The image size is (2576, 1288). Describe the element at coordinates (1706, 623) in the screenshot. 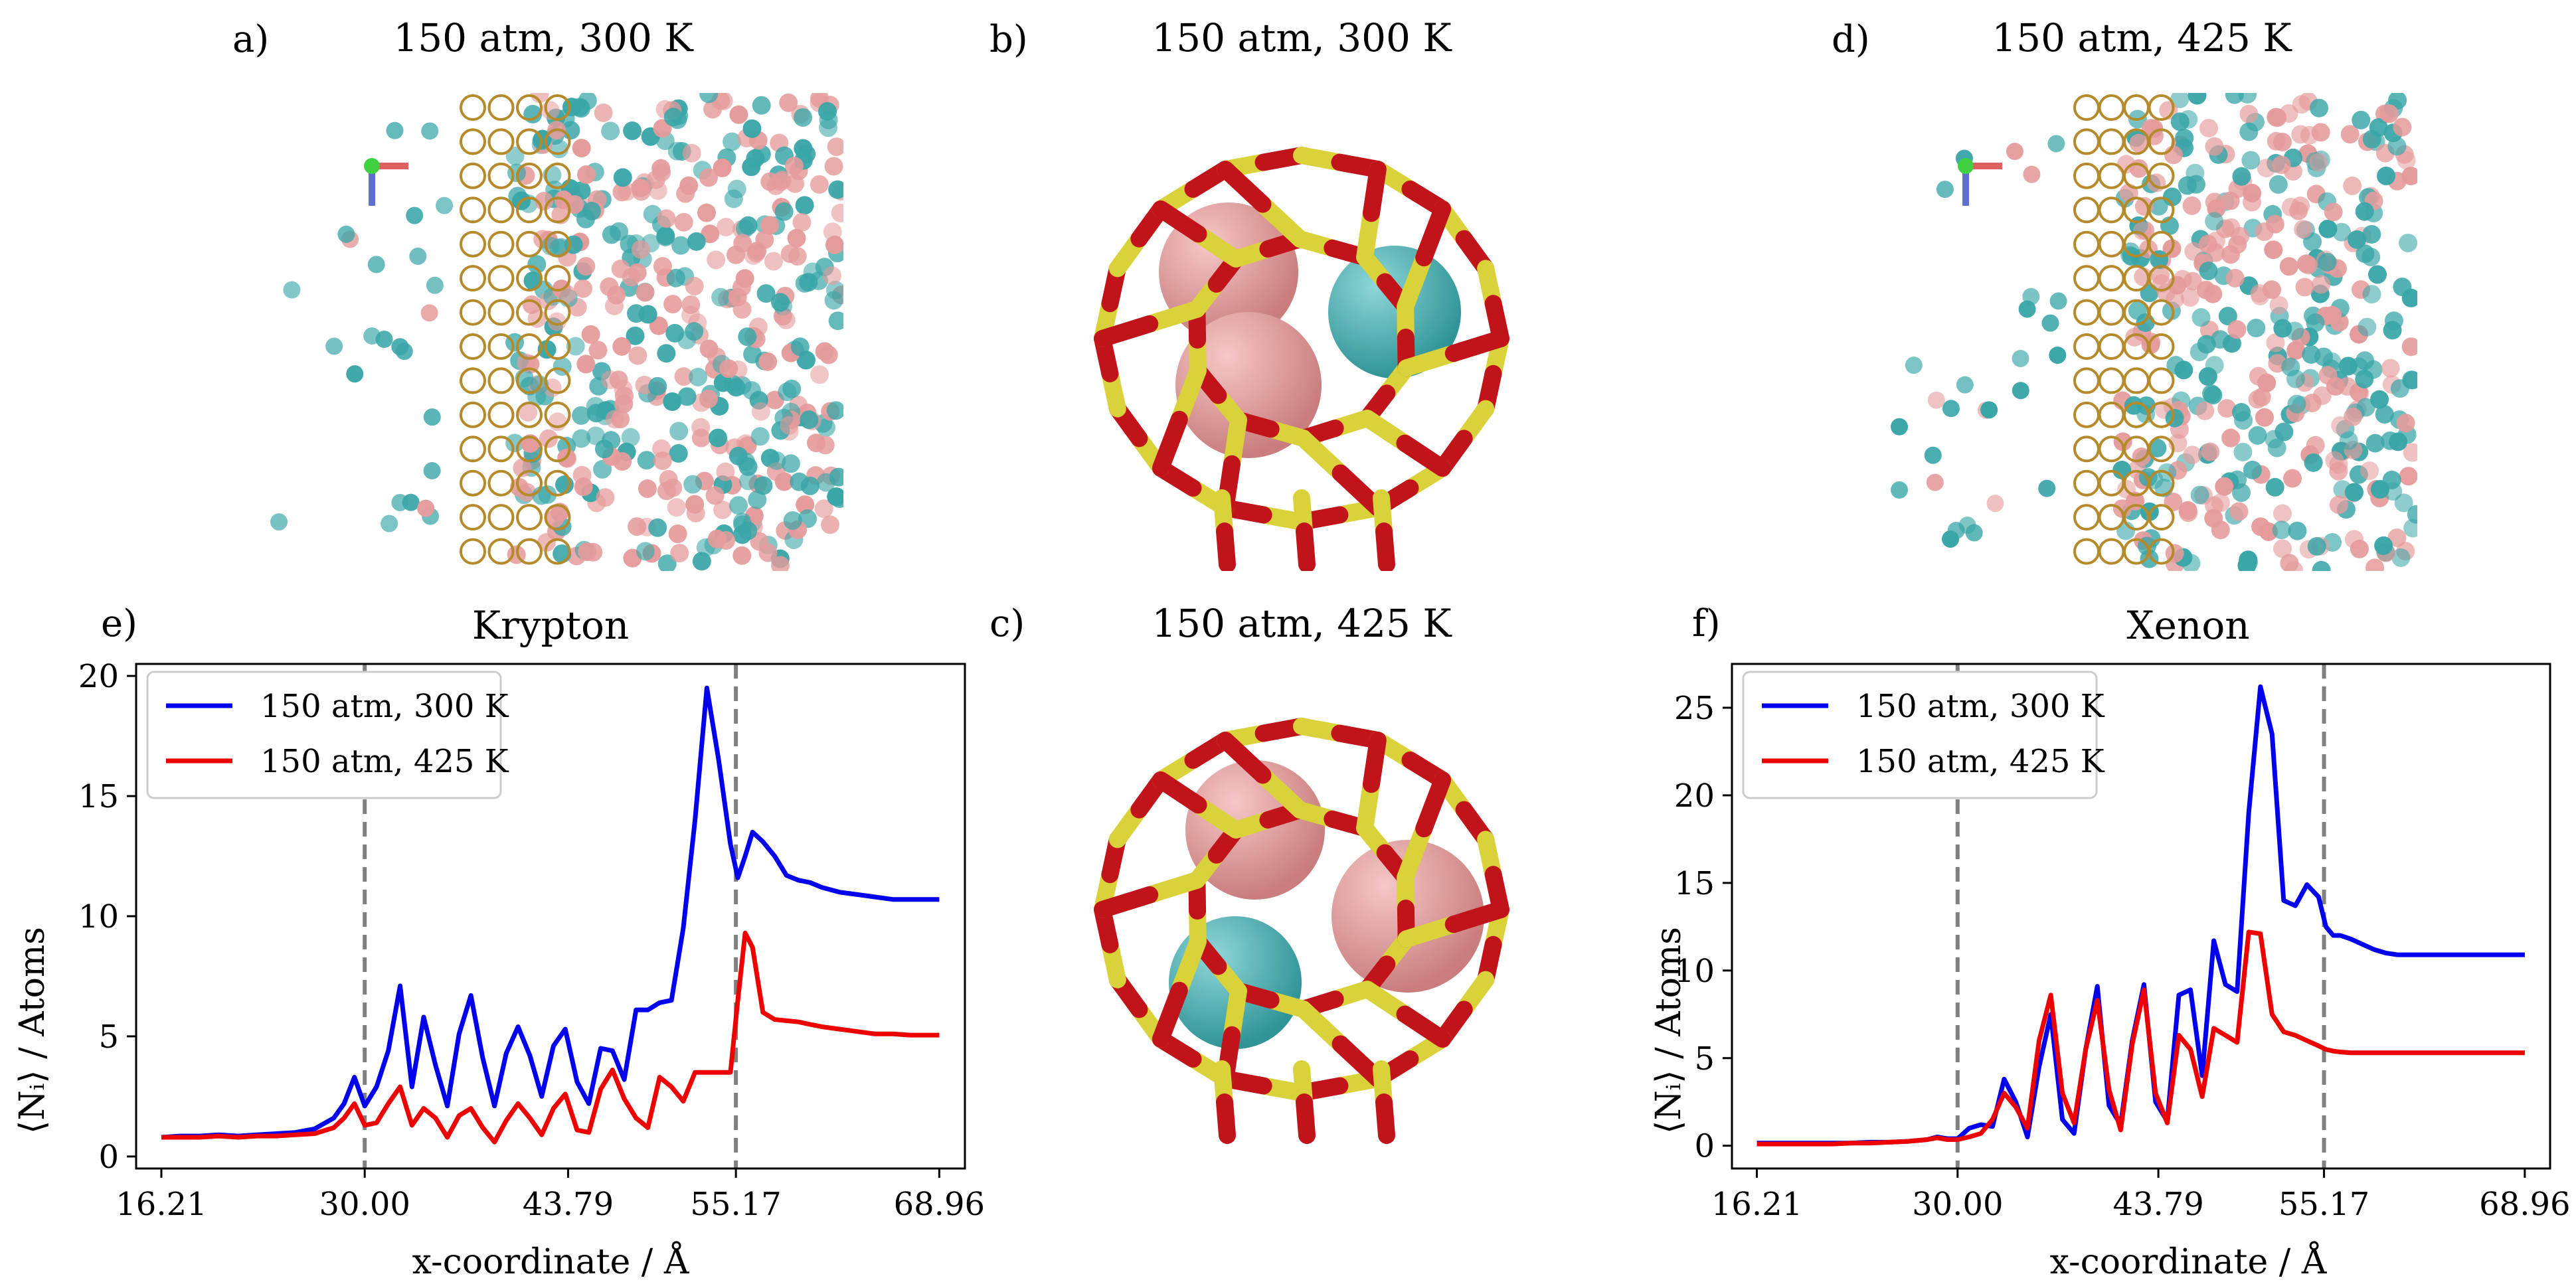

I see `panel-label-f: f)` at that location.